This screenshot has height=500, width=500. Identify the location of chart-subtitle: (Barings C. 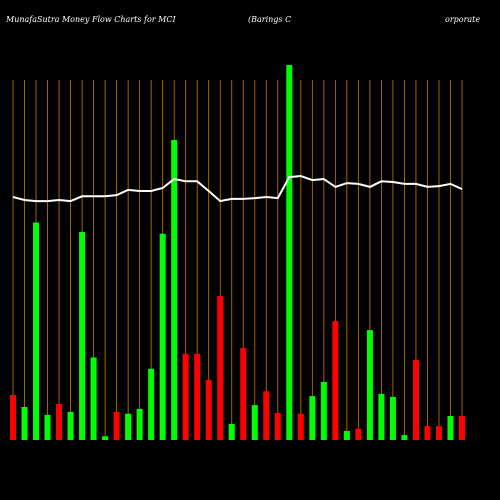
(269, 19).